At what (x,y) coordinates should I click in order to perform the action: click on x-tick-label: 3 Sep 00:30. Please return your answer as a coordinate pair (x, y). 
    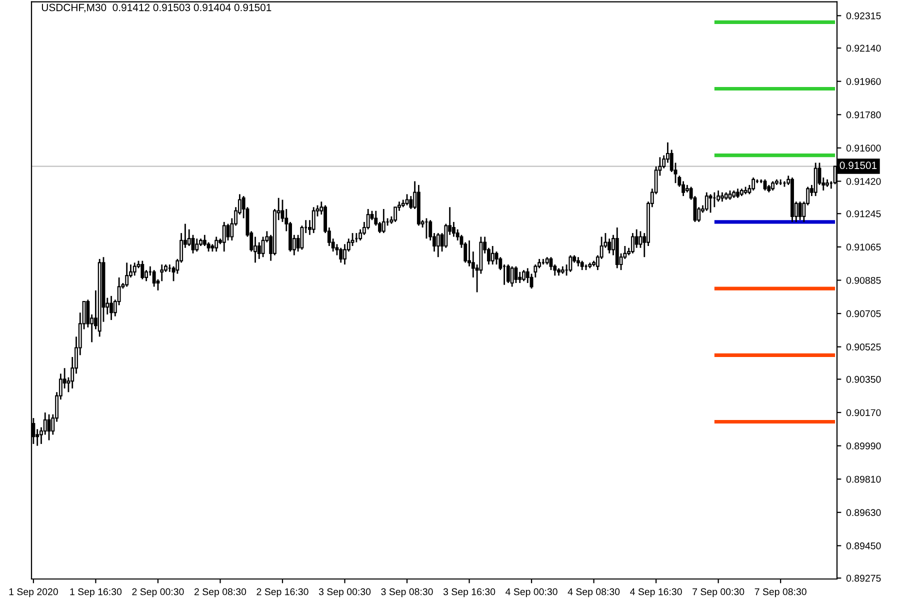
    Looking at the image, I should click on (344, 593).